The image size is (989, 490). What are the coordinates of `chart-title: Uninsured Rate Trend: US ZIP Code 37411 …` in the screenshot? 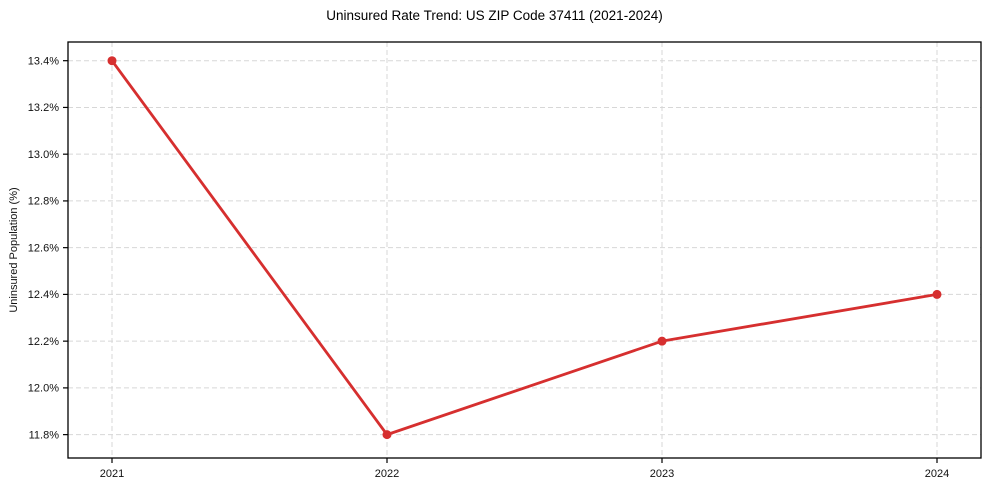 It's located at (494, 15).